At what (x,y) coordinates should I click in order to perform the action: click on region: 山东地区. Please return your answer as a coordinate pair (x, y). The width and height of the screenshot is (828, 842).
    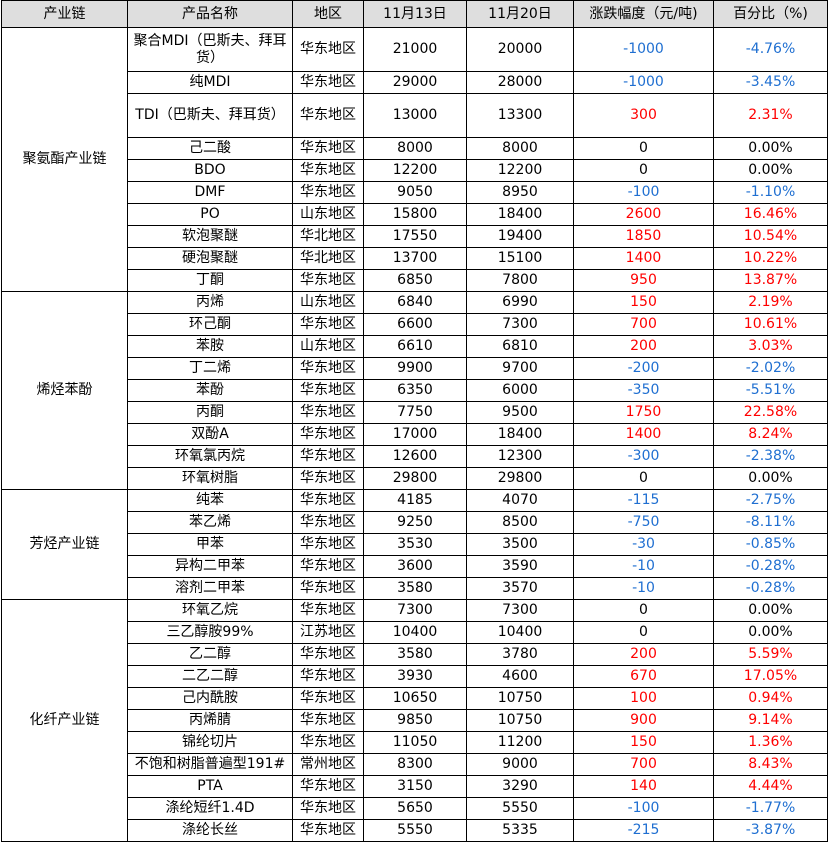
    Looking at the image, I should click on (328, 214).